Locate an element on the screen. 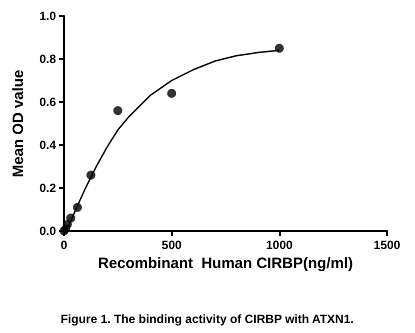 The height and width of the screenshot is (333, 415). y-tick-label: 0.4 is located at coordinates (47, 145).